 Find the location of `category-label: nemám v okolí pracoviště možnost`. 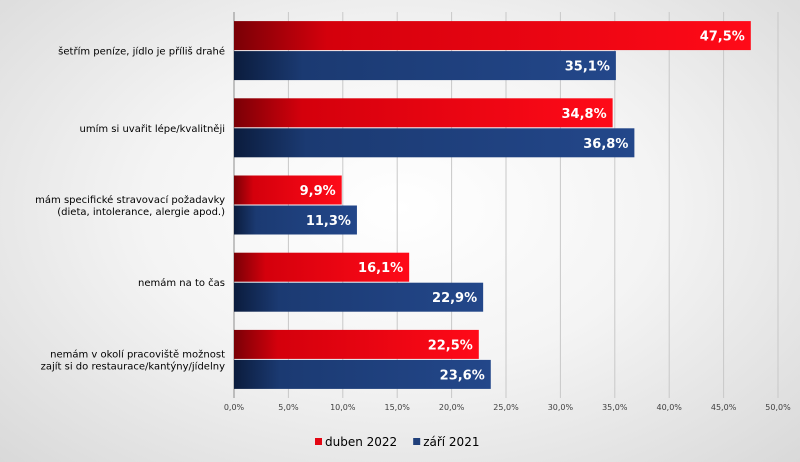

category-label: nemám v okolí pracoviště možnost is located at coordinates (137, 354).